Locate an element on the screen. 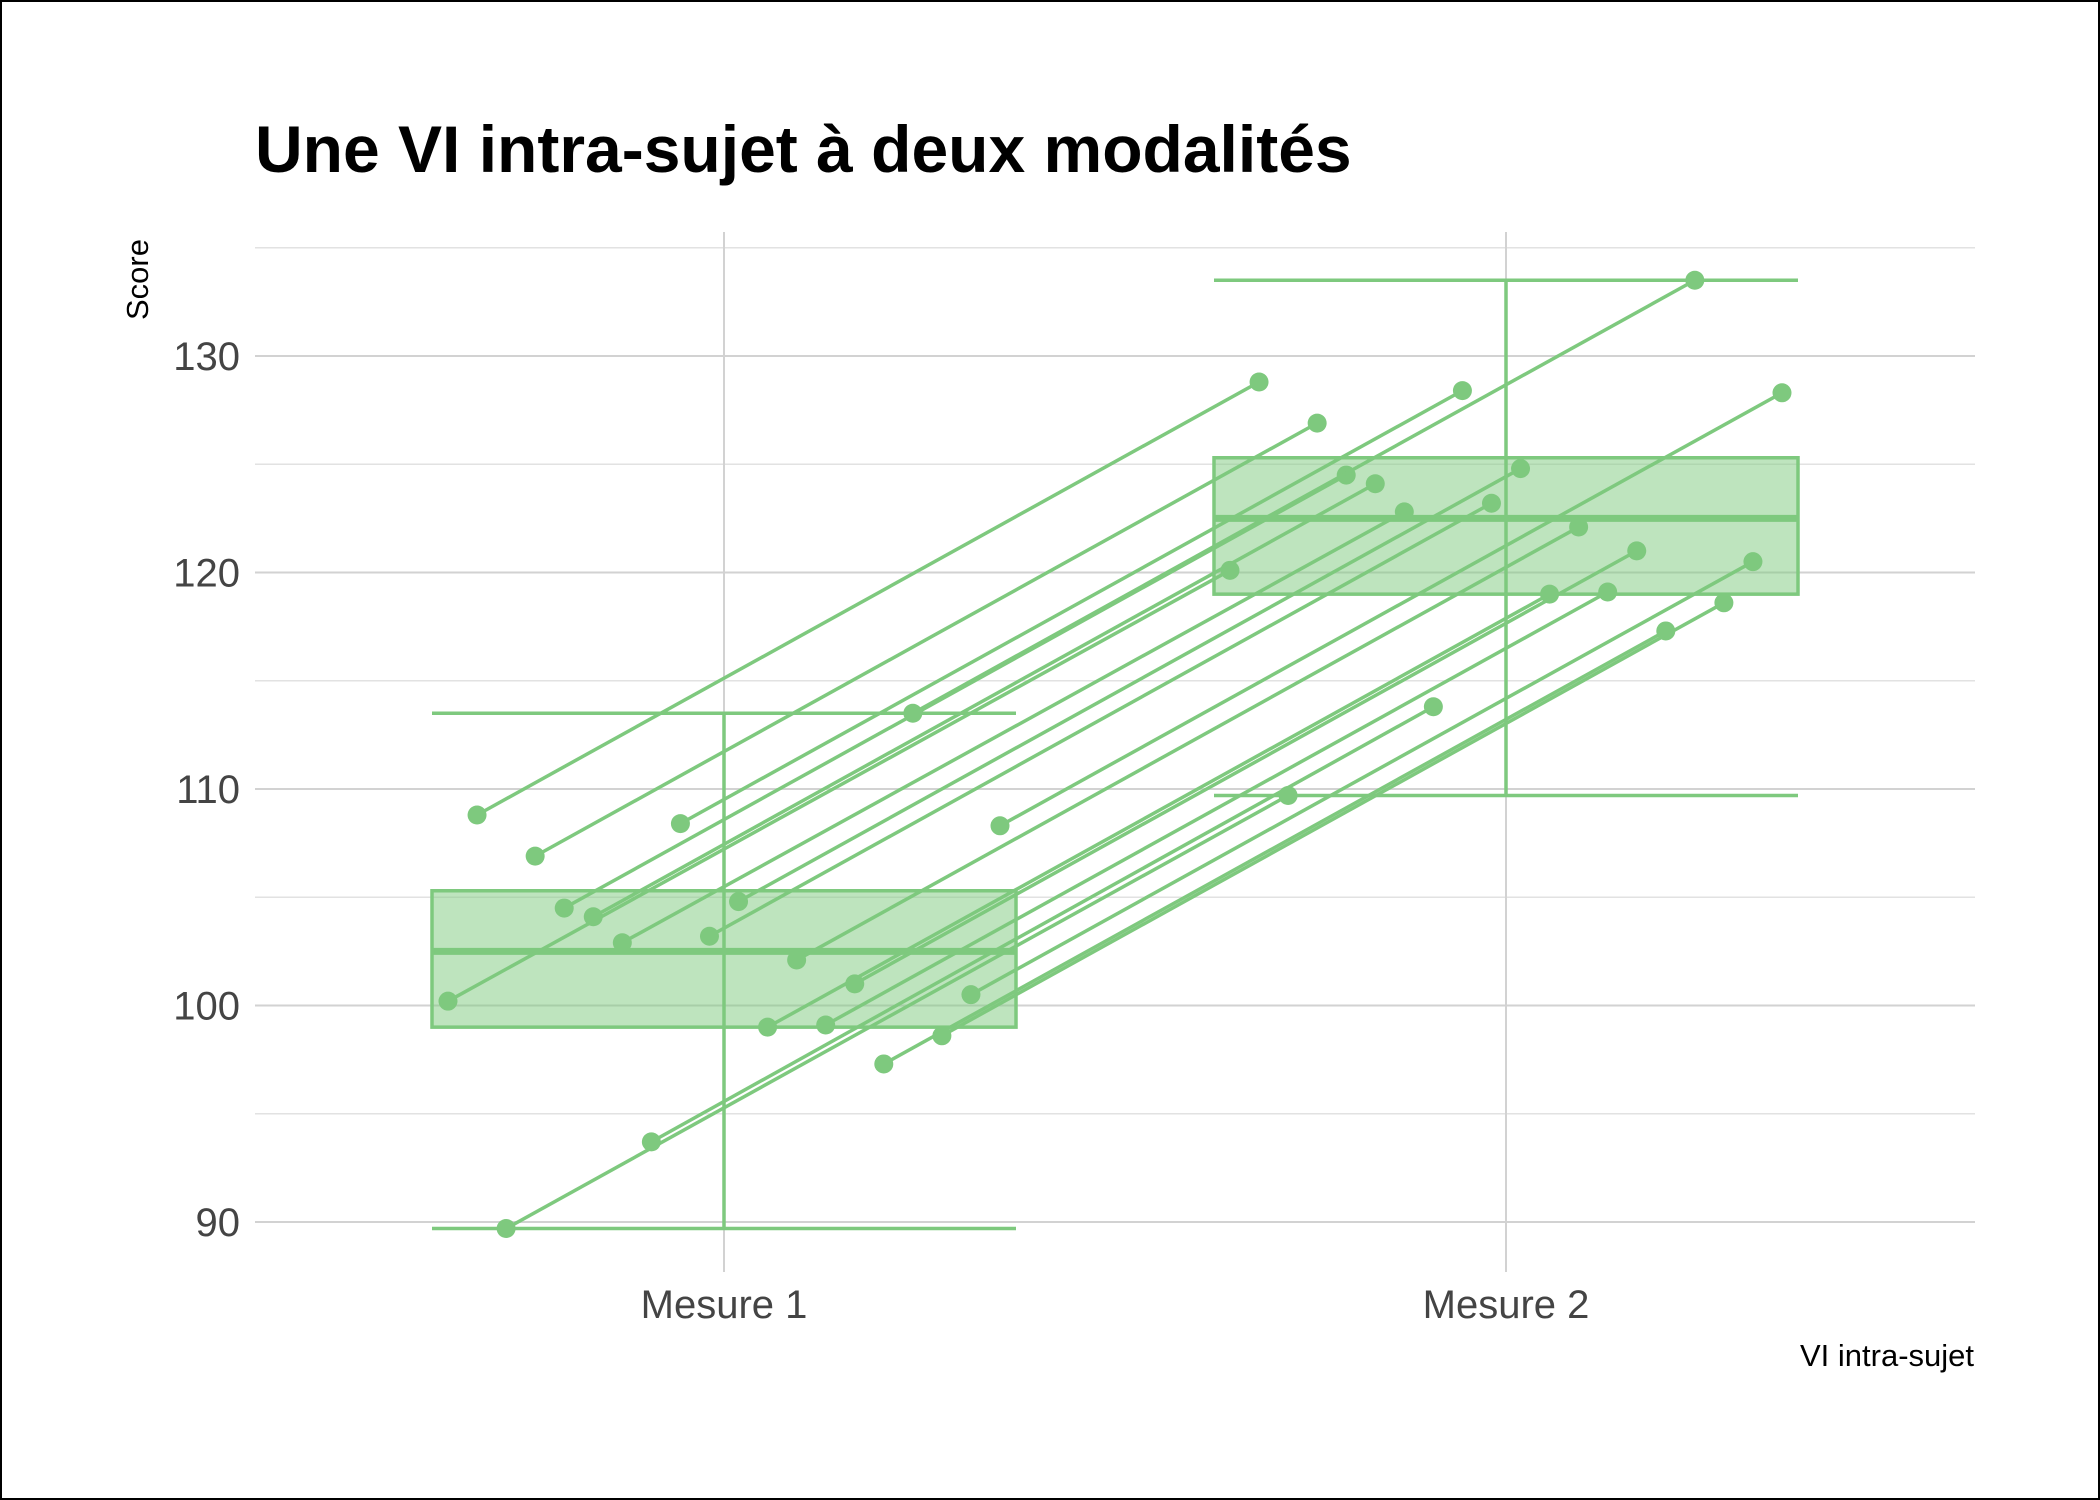 The image size is (2100, 1500). x-tick-label: Mesure 2 is located at coordinates (1506, 1305).